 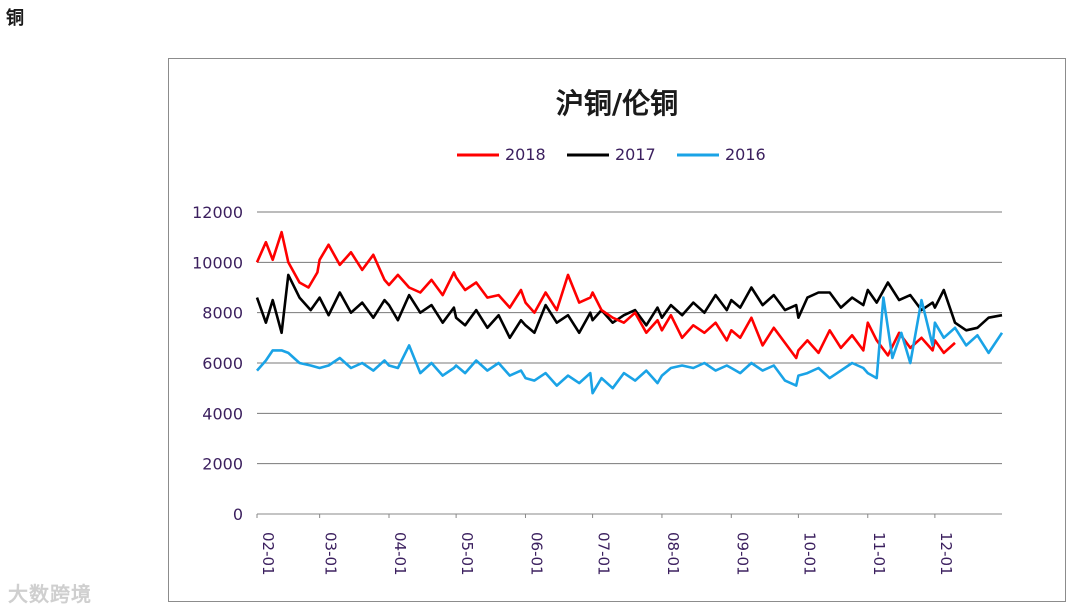 I want to click on x-tick-label: 05-01, so click(x=467, y=554).